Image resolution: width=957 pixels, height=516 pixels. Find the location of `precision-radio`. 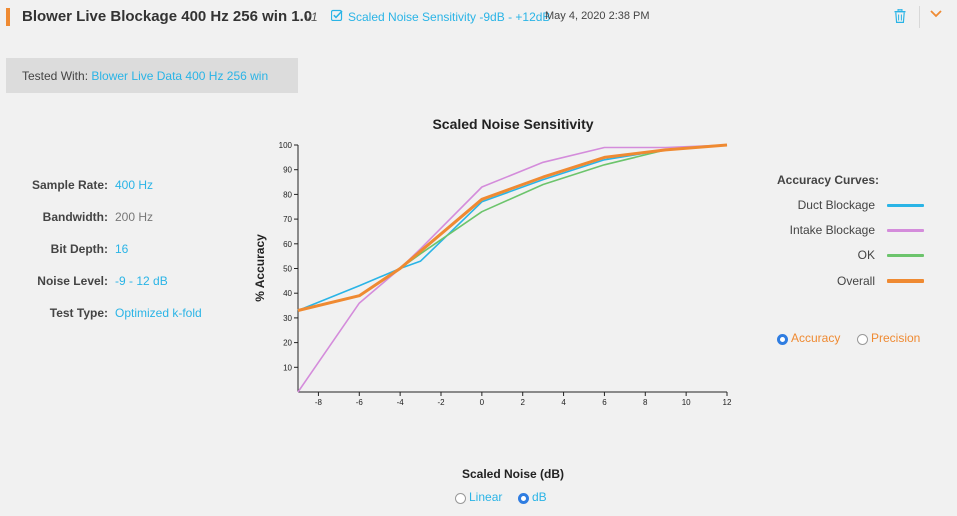

precision-radio is located at coordinates (862, 339).